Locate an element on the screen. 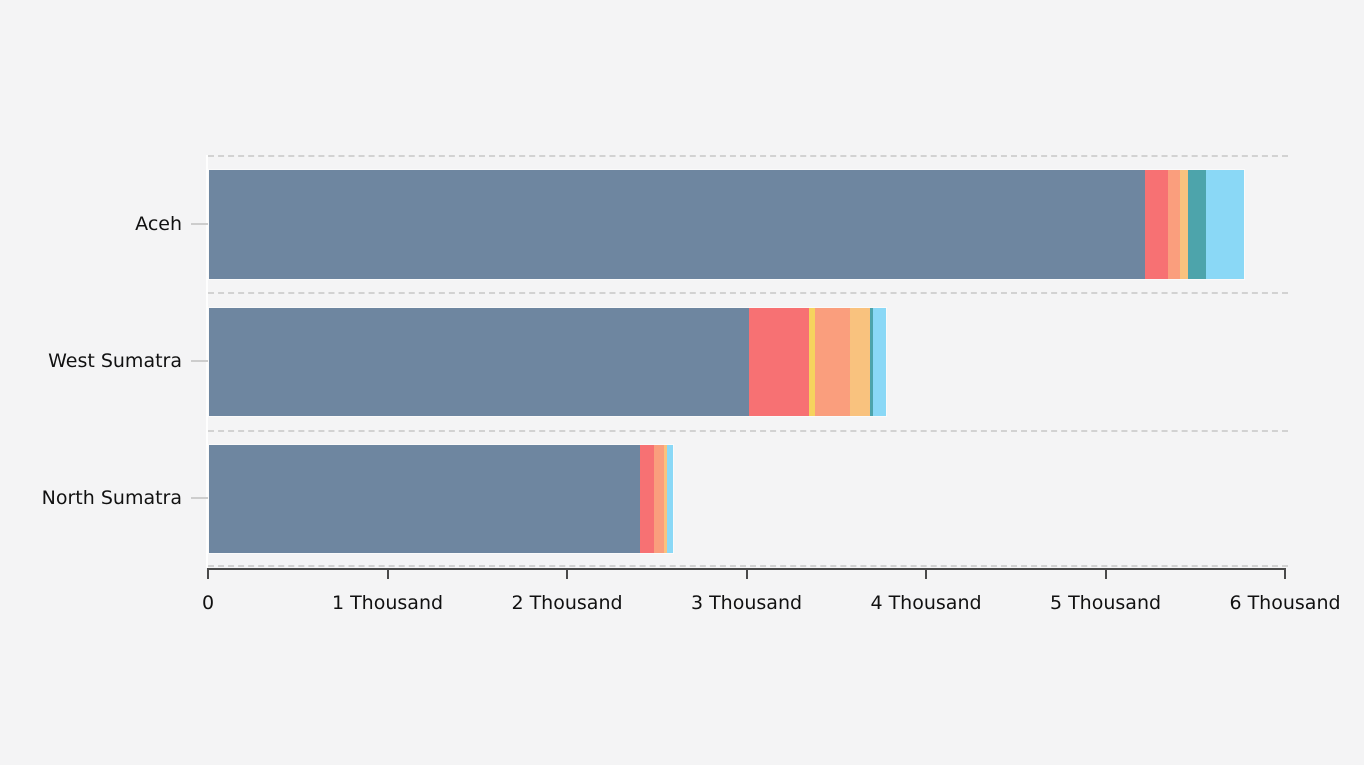 The width and height of the screenshot is (1364, 765). x-axis-tick-label: 6 Thousand is located at coordinates (1285, 603).